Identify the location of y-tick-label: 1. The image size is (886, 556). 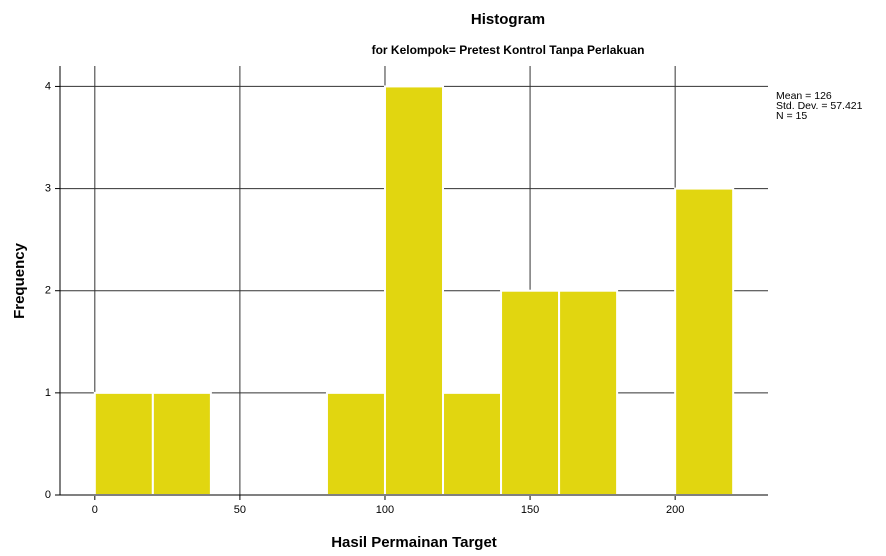
(48, 393).